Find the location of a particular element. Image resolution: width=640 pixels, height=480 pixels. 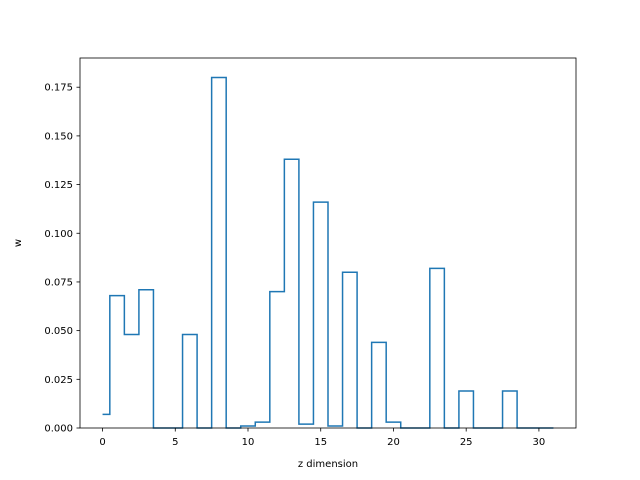

y-tick-label: 0.100 is located at coordinates (58, 234).